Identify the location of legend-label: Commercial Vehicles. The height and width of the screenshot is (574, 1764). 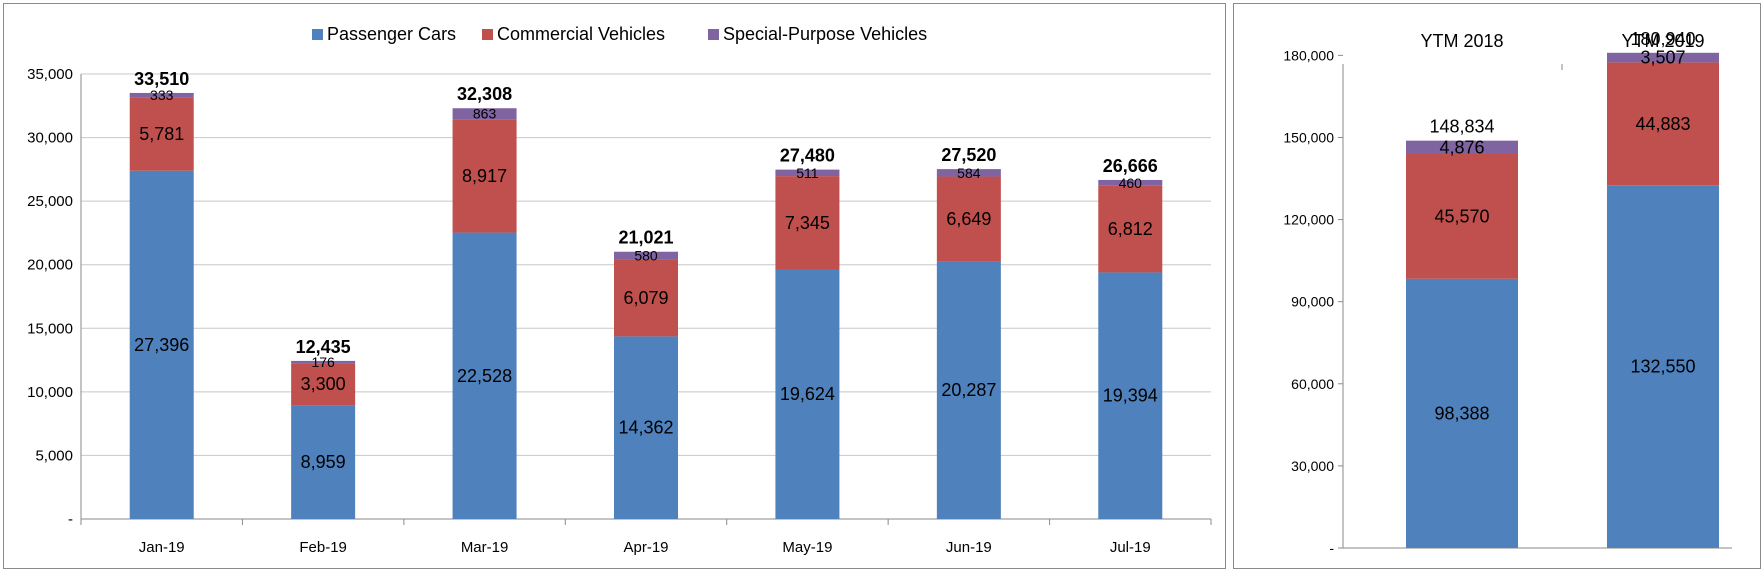
(581, 34).